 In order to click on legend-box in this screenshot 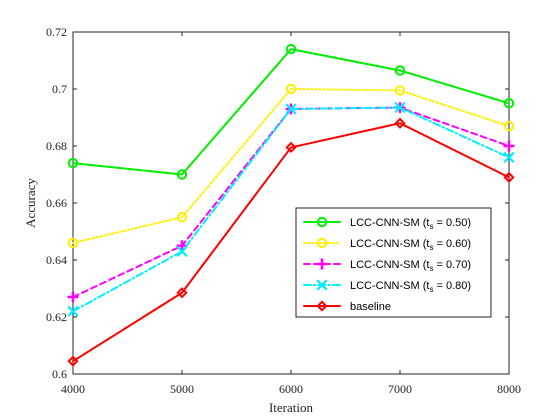, I will do `click(393, 262)`.